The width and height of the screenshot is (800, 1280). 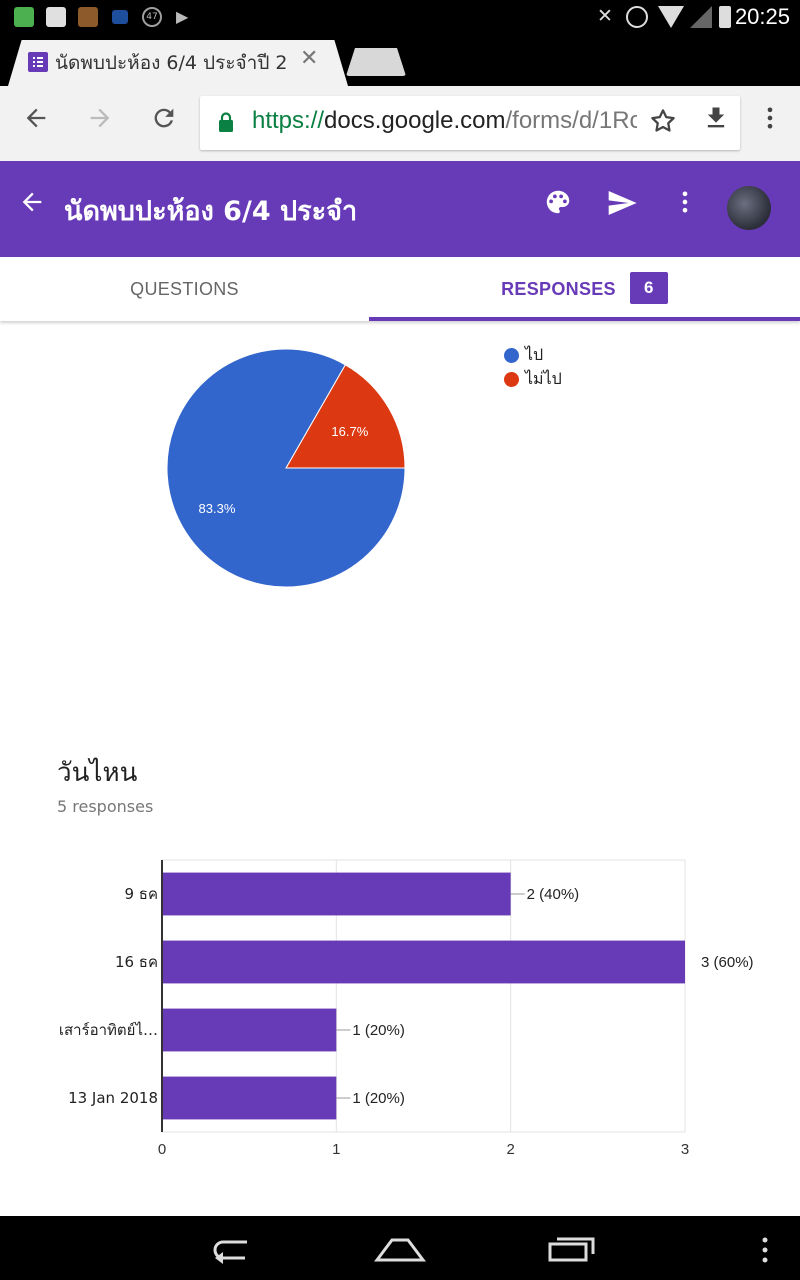 I want to click on reload-icon, so click(x=164, y=122).